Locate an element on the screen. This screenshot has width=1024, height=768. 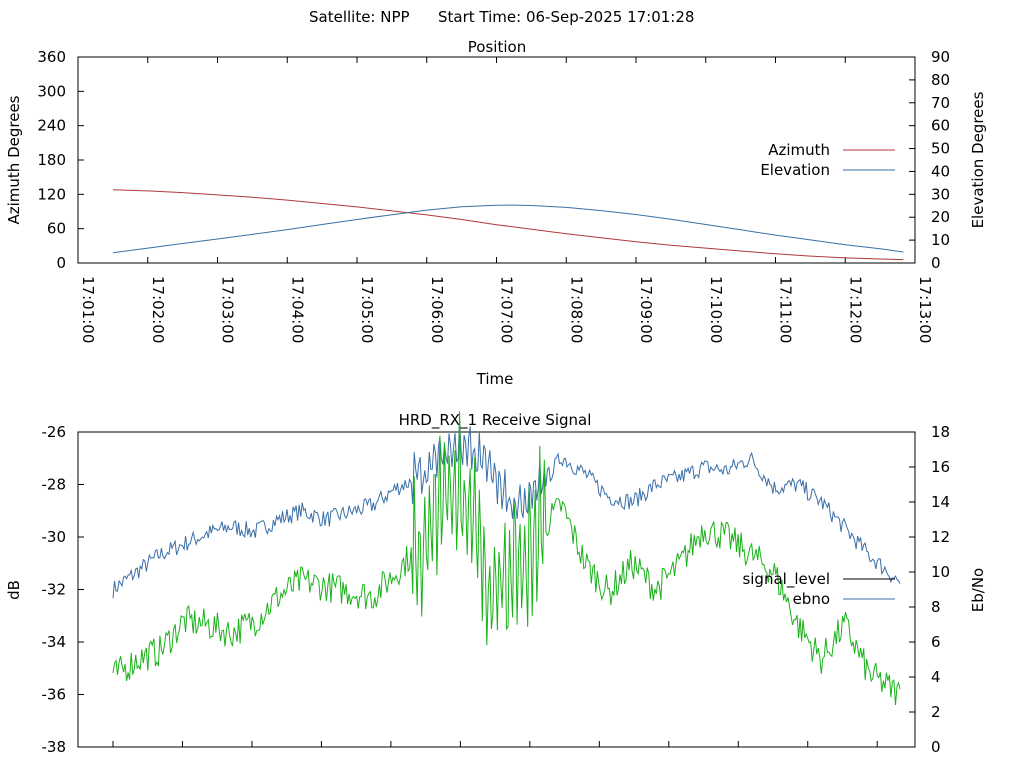
chart1-xtick-label: 17:12:00 is located at coordinates (855, 309).